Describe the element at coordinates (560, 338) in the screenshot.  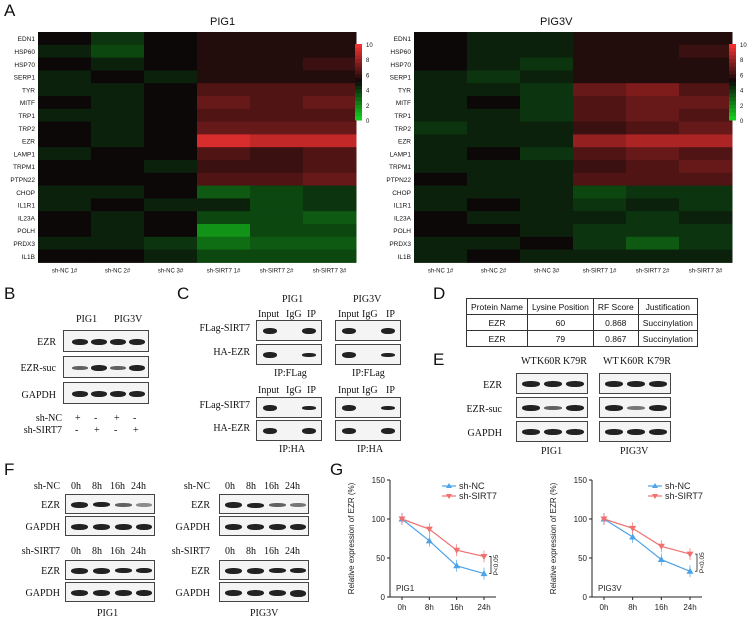
I see `table-cell: 79` at that location.